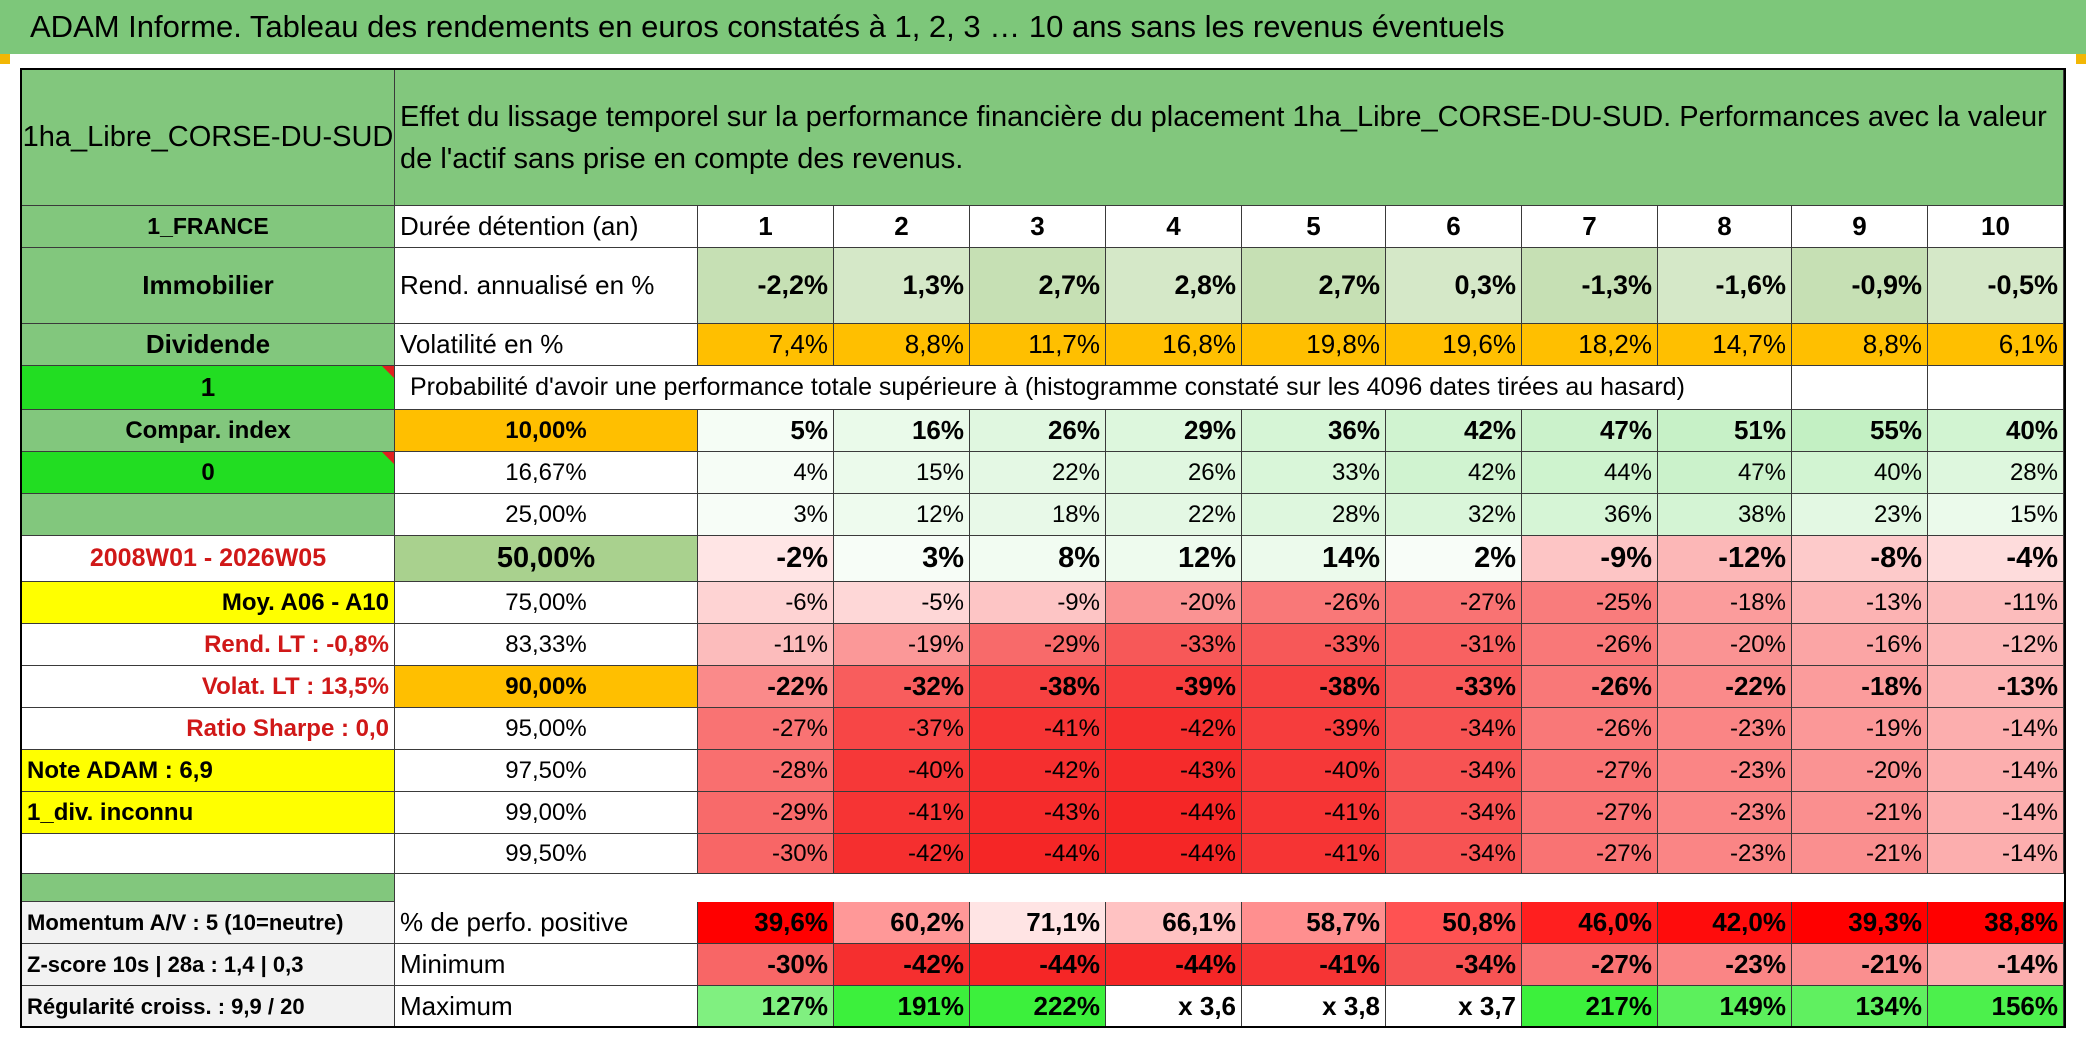  What do you see at coordinates (1725, 286) in the screenshot?
I see `rend-value: -1,6%` at bounding box center [1725, 286].